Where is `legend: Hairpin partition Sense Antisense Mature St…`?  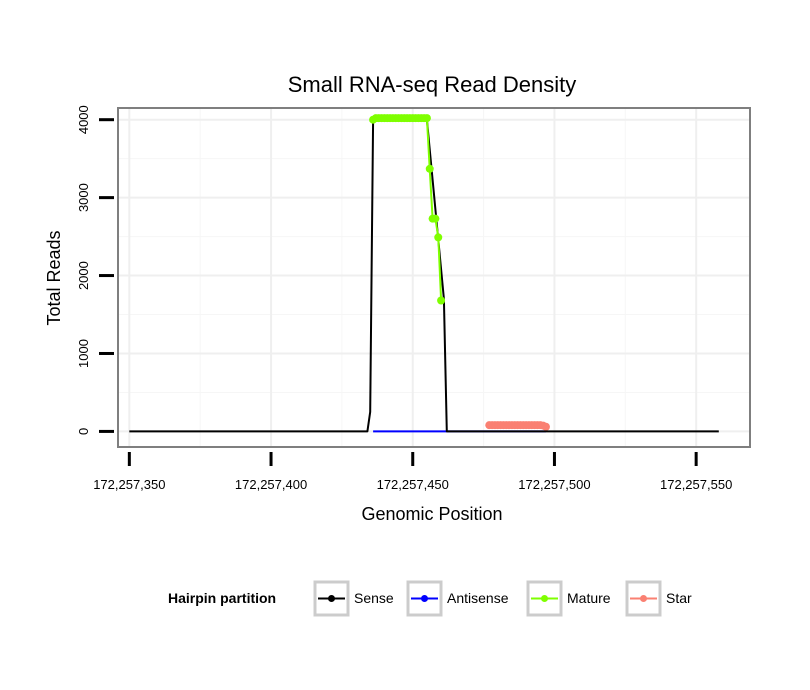
legend: Hairpin partition Sense Antisense Mature St… is located at coordinates (430, 598).